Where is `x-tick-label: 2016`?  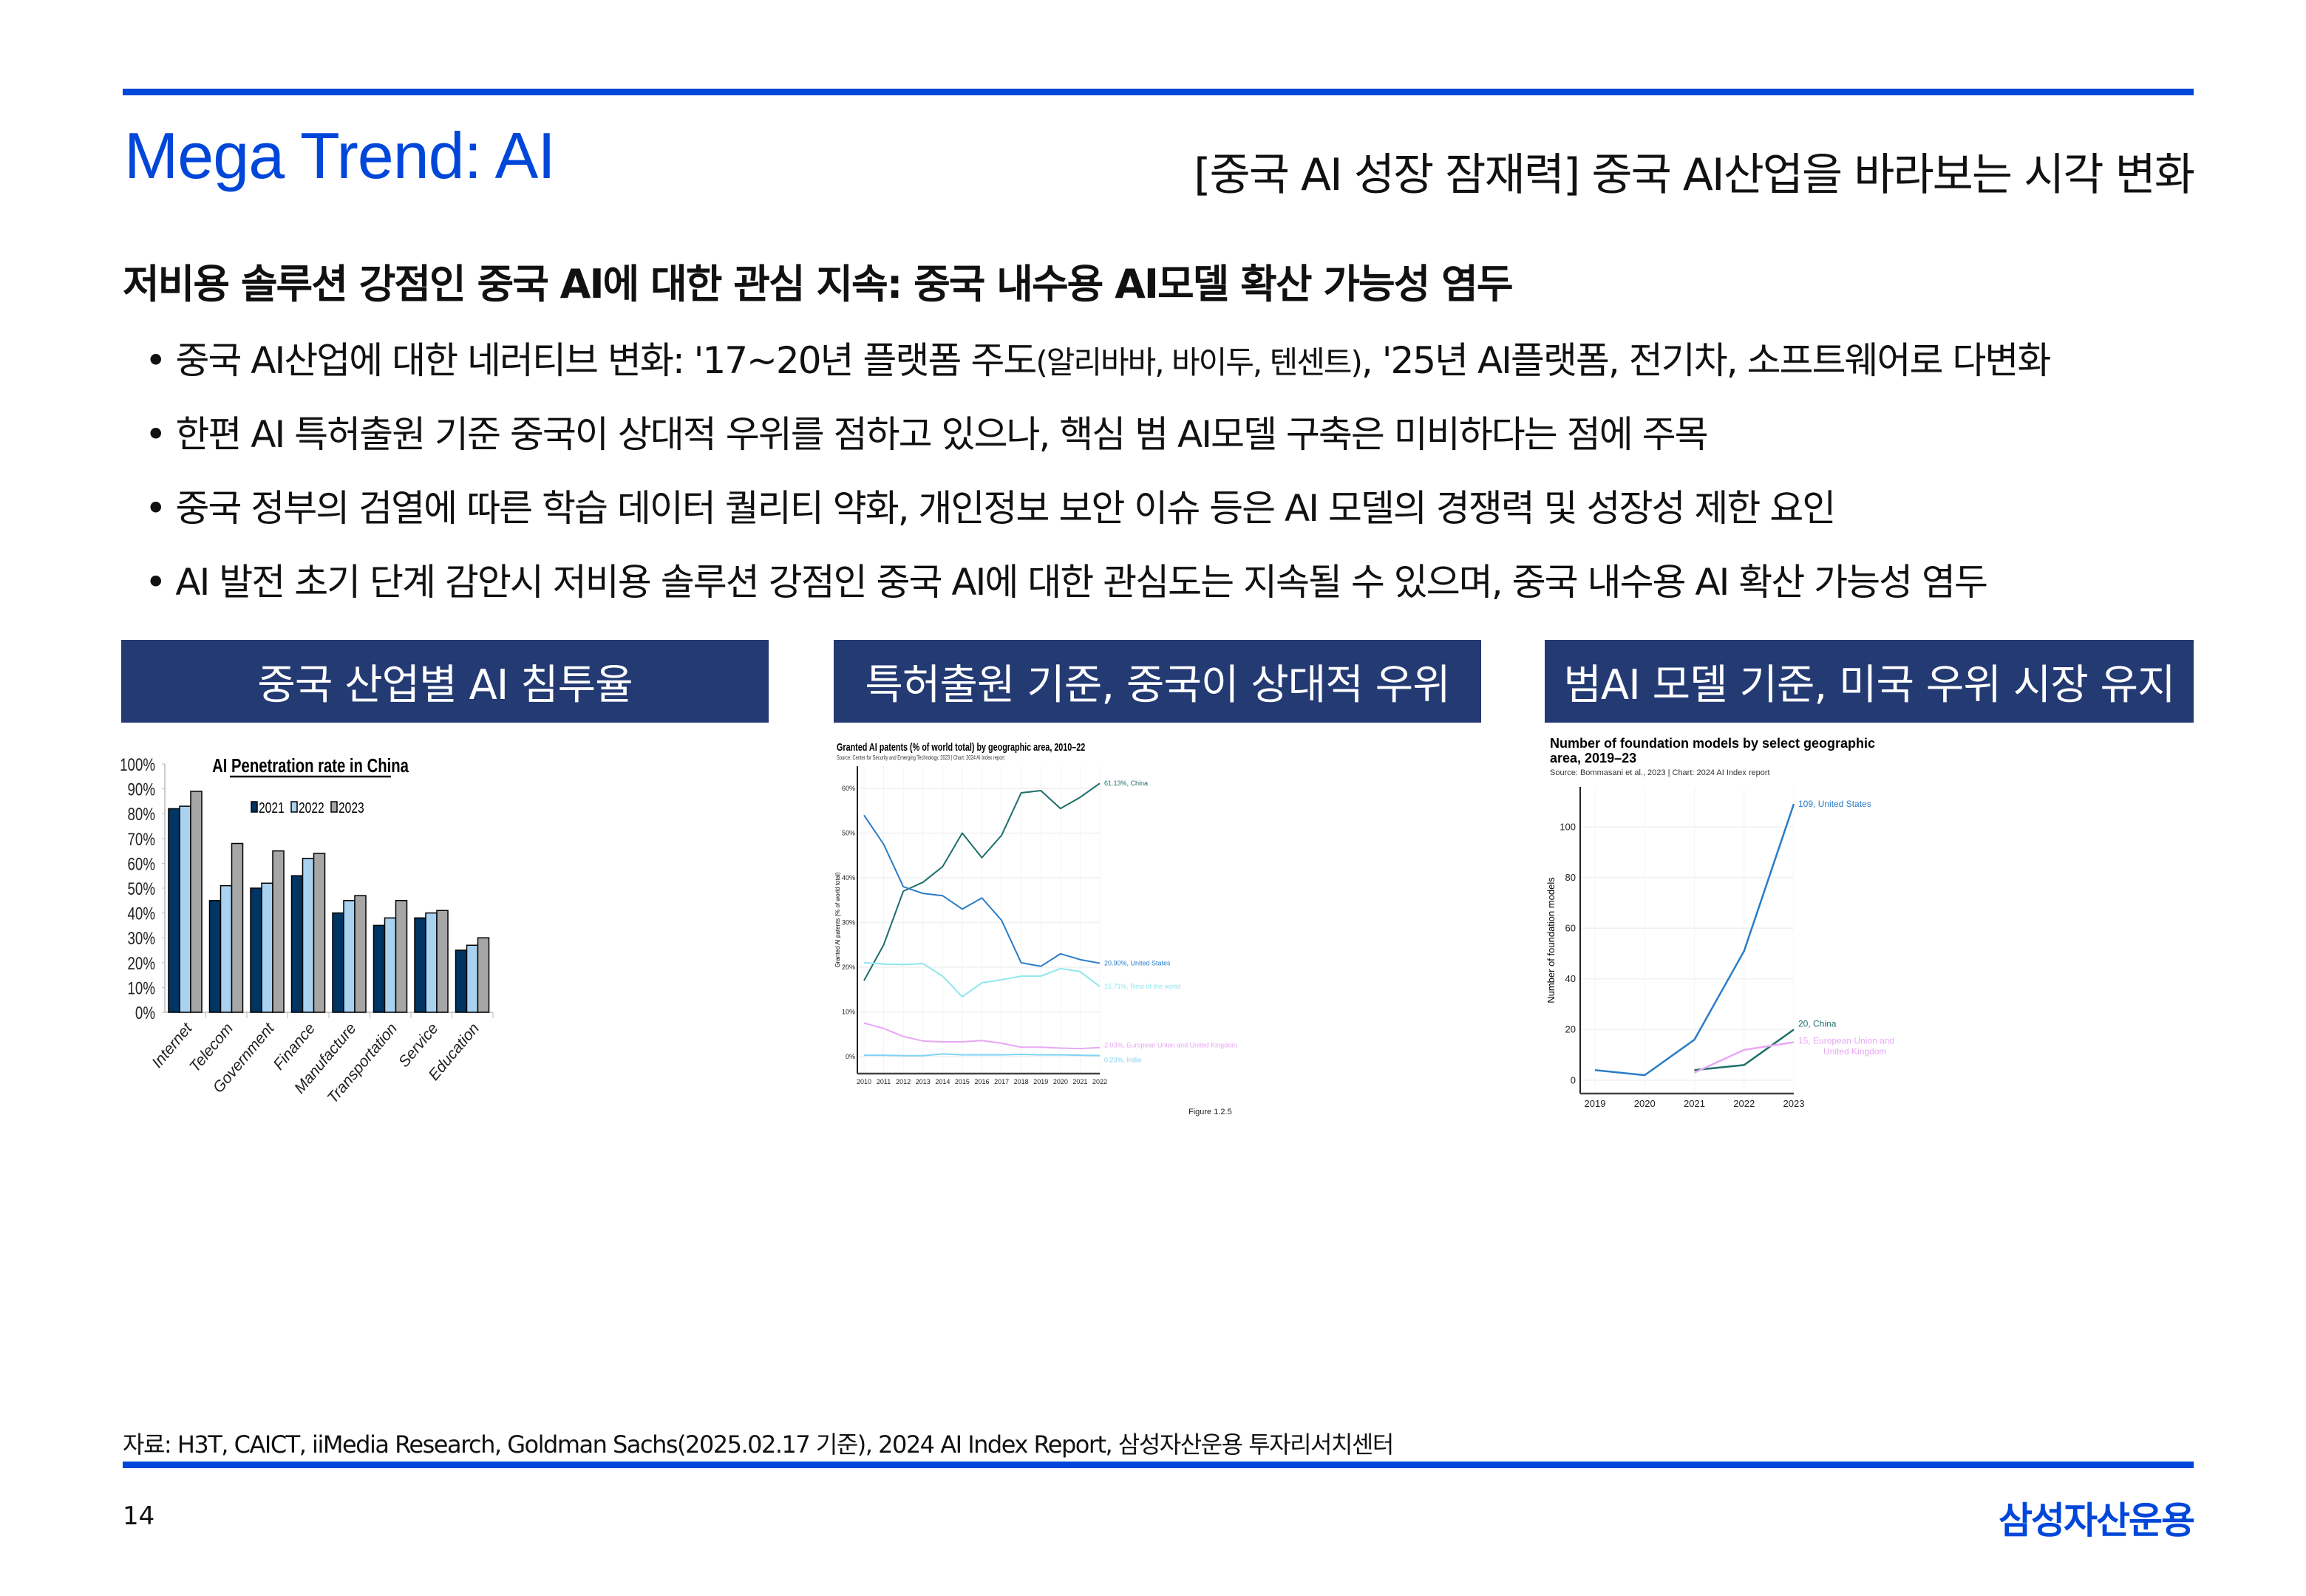 x-tick-label: 2016 is located at coordinates (981, 1081).